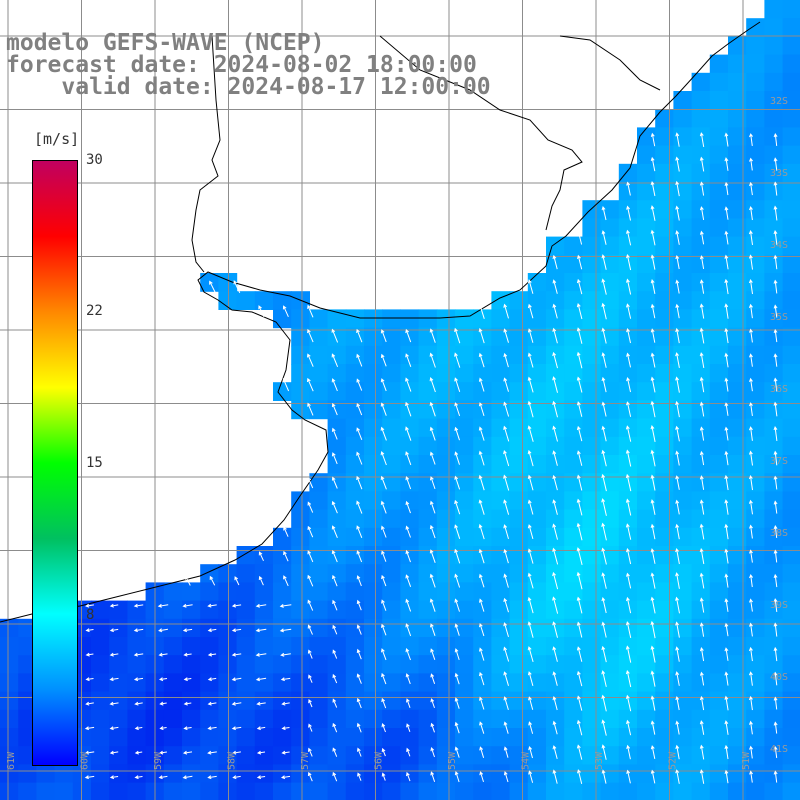  What do you see at coordinates (11, 760) in the screenshot?
I see `lon-label: 61W` at bounding box center [11, 760].